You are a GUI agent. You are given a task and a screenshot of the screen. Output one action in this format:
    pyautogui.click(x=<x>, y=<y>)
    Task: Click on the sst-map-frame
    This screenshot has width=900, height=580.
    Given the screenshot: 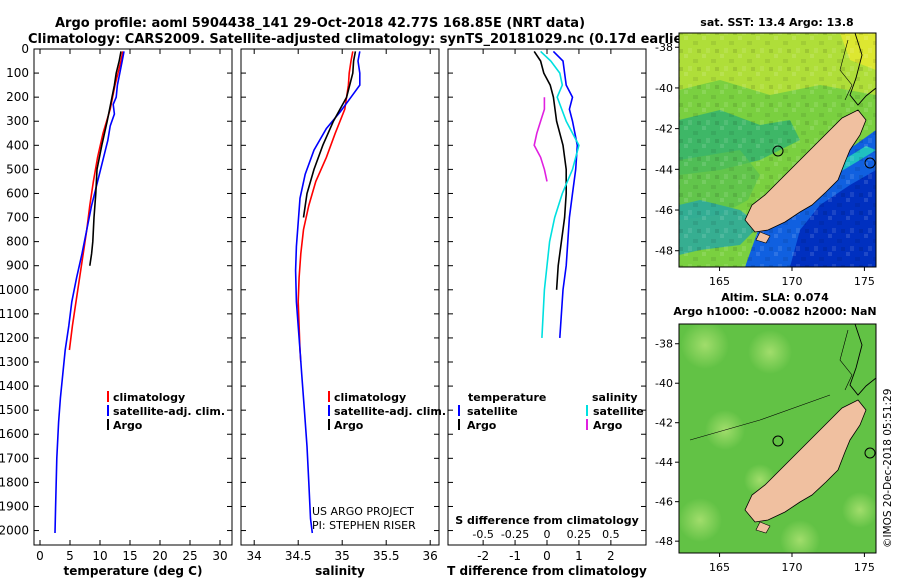 What is the action you would take?
    pyautogui.click(x=777, y=150)
    